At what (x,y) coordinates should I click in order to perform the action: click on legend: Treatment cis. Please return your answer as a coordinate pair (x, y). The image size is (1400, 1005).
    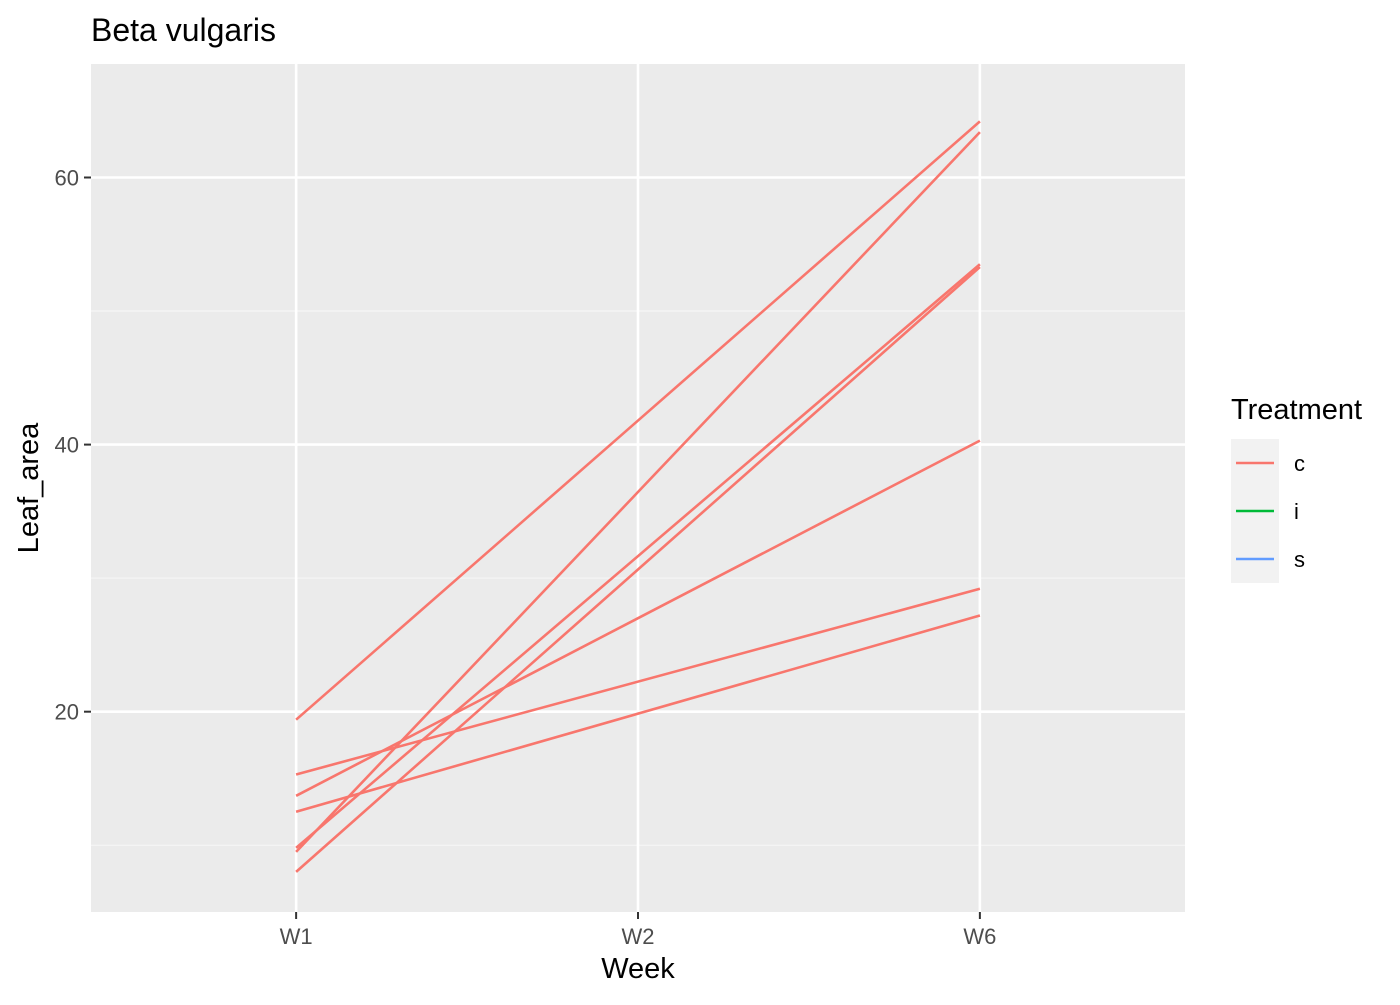
    Looking at the image, I should click on (1296, 488).